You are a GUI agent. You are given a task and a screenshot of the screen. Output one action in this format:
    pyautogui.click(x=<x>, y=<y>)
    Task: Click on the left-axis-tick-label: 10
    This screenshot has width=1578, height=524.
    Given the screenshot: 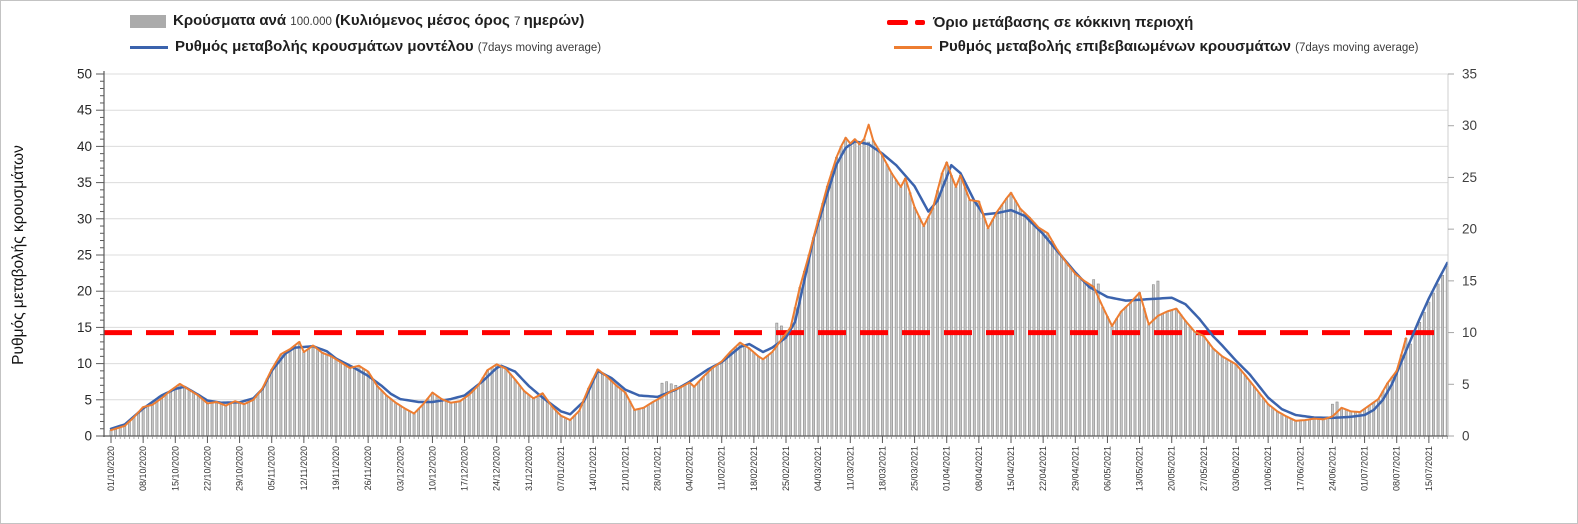 What is the action you would take?
    pyautogui.click(x=84, y=363)
    